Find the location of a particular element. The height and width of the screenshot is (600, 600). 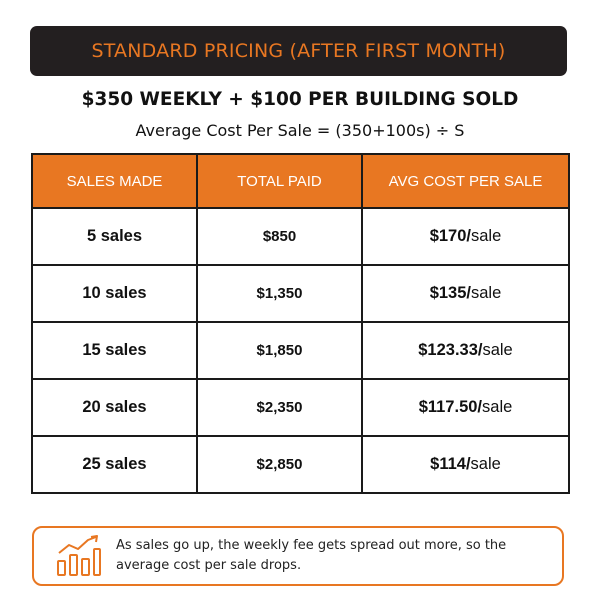

avg-amount: $170/ is located at coordinates (450, 236).